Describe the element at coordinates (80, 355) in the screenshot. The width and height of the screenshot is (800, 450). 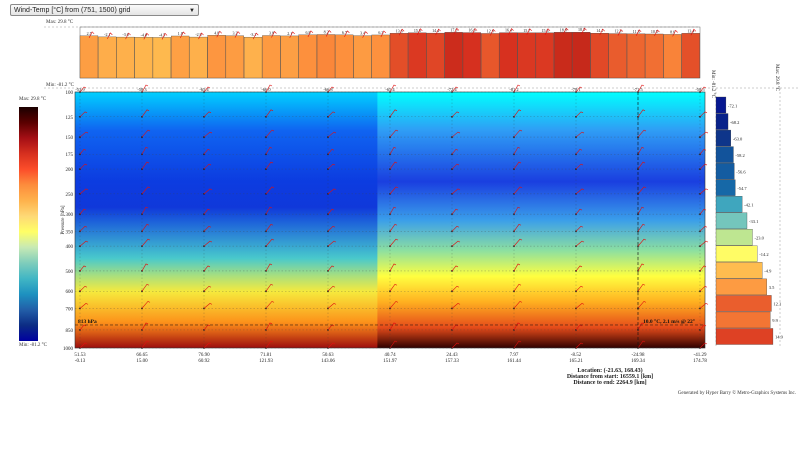
I see `x-tick-label-top: 51.53` at that location.